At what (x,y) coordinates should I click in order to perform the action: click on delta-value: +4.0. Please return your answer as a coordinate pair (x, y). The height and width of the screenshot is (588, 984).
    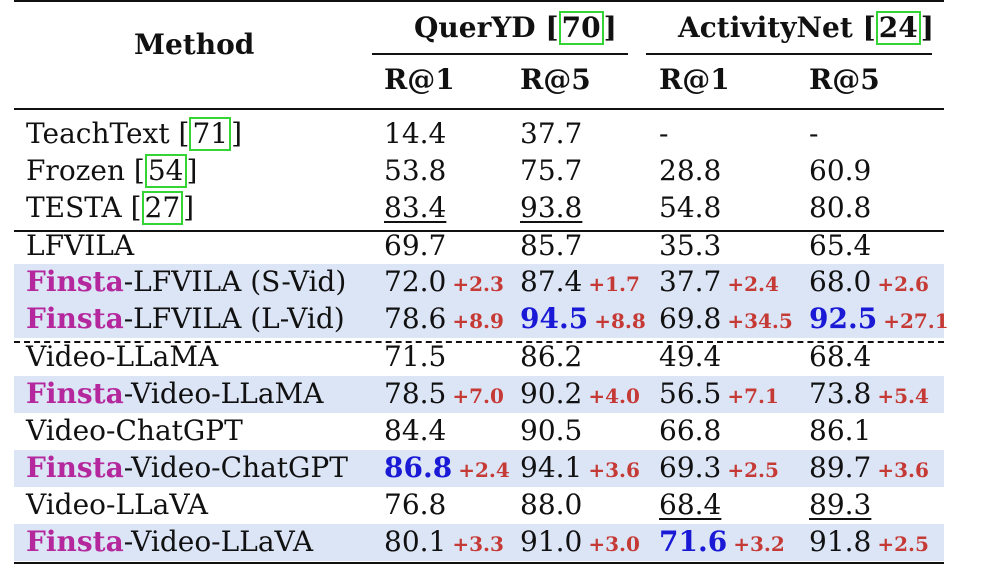
    Looking at the image, I should click on (614, 396).